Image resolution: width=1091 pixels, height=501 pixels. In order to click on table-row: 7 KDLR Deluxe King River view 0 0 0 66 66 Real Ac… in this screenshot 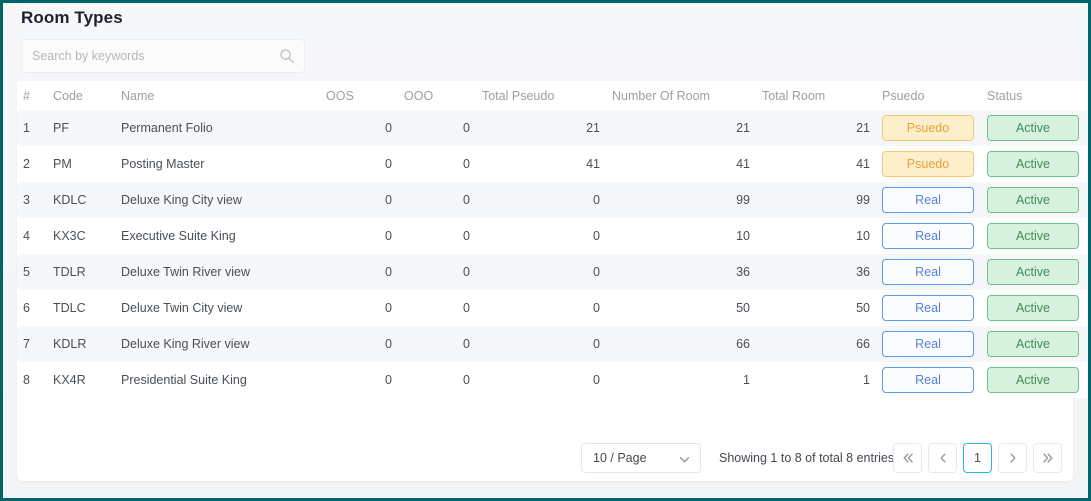, I will do `click(552, 344)`.